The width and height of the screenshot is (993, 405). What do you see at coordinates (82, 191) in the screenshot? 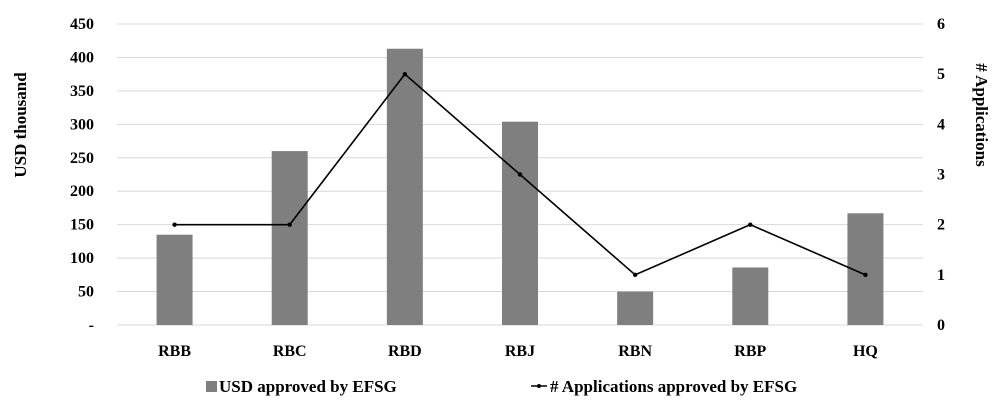
I see `y-tick-label: 200` at bounding box center [82, 191].